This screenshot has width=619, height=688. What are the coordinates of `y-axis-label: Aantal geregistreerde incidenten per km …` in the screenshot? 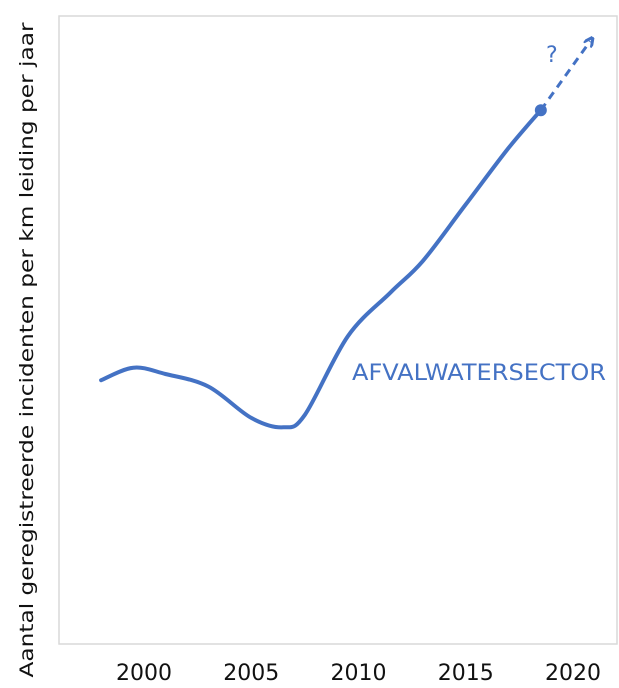 It's located at (27, 349).